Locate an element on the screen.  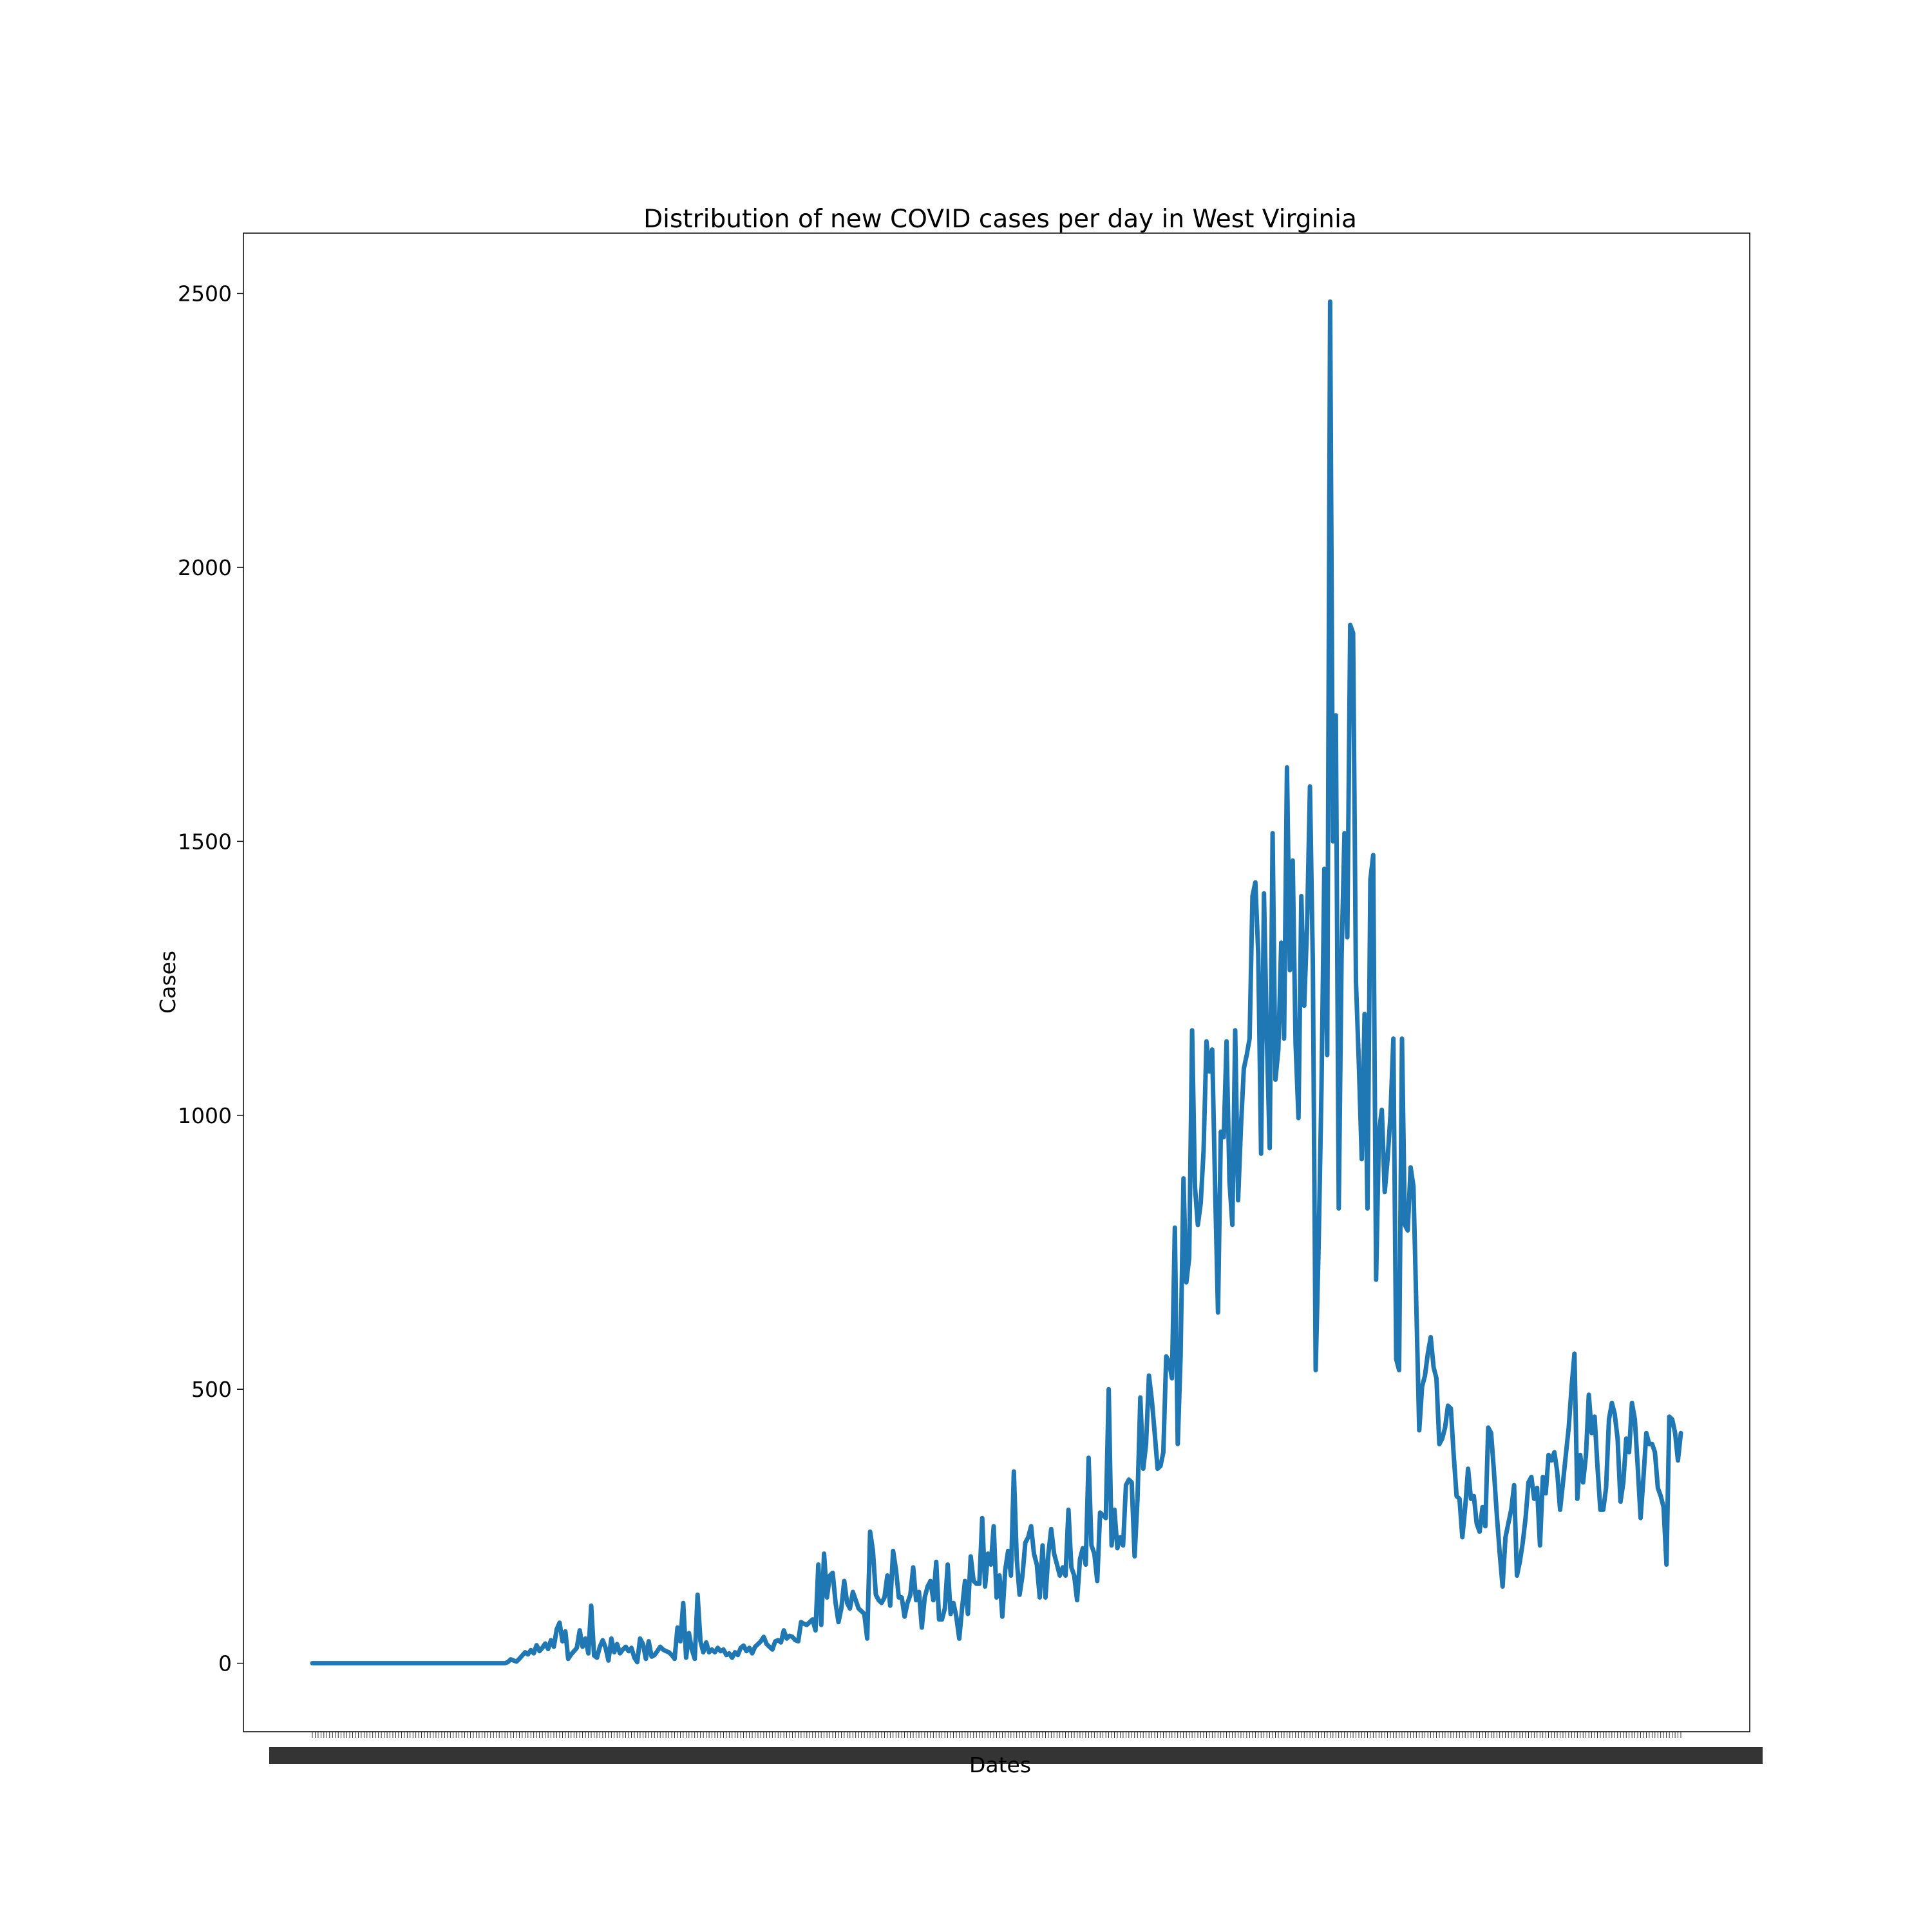
y-tick-label: 1500 is located at coordinates (205, 842).